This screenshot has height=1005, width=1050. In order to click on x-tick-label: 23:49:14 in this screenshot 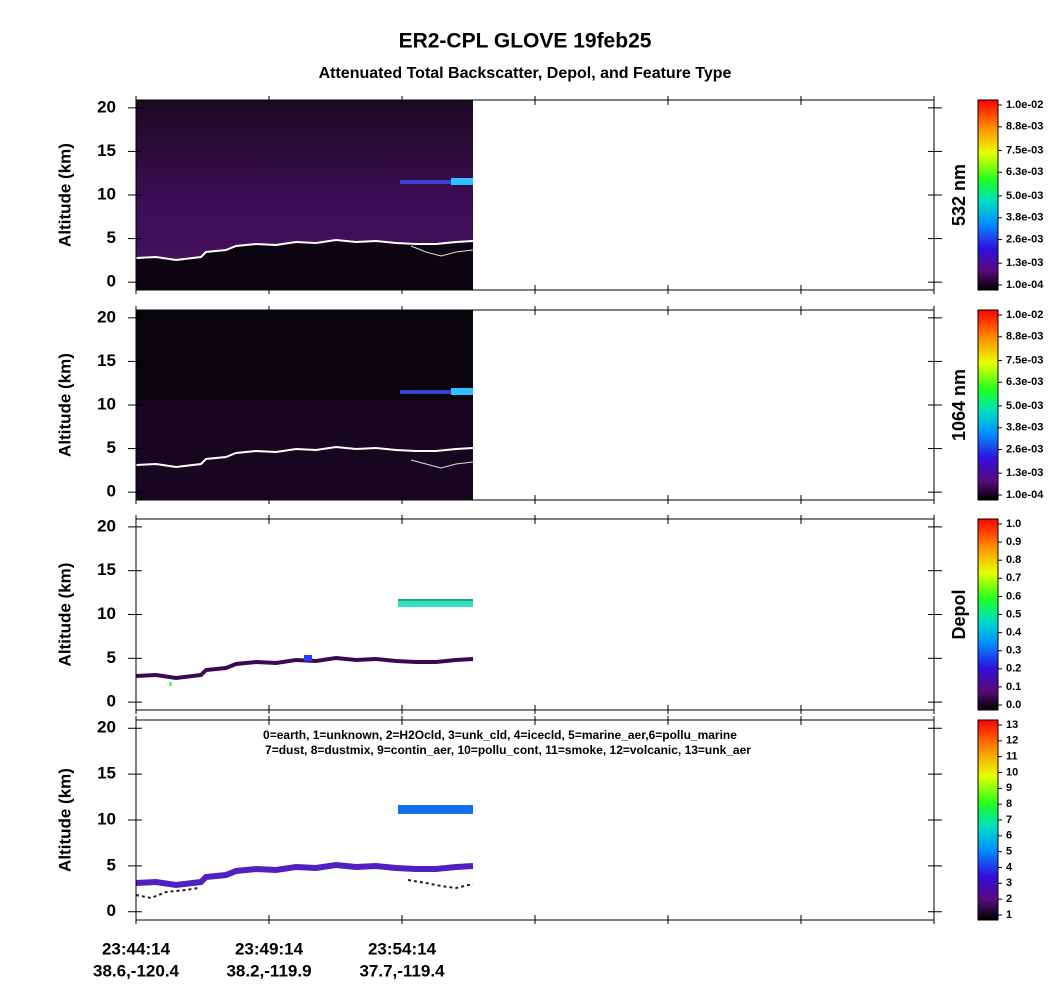, I will do `click(269, 948)`.